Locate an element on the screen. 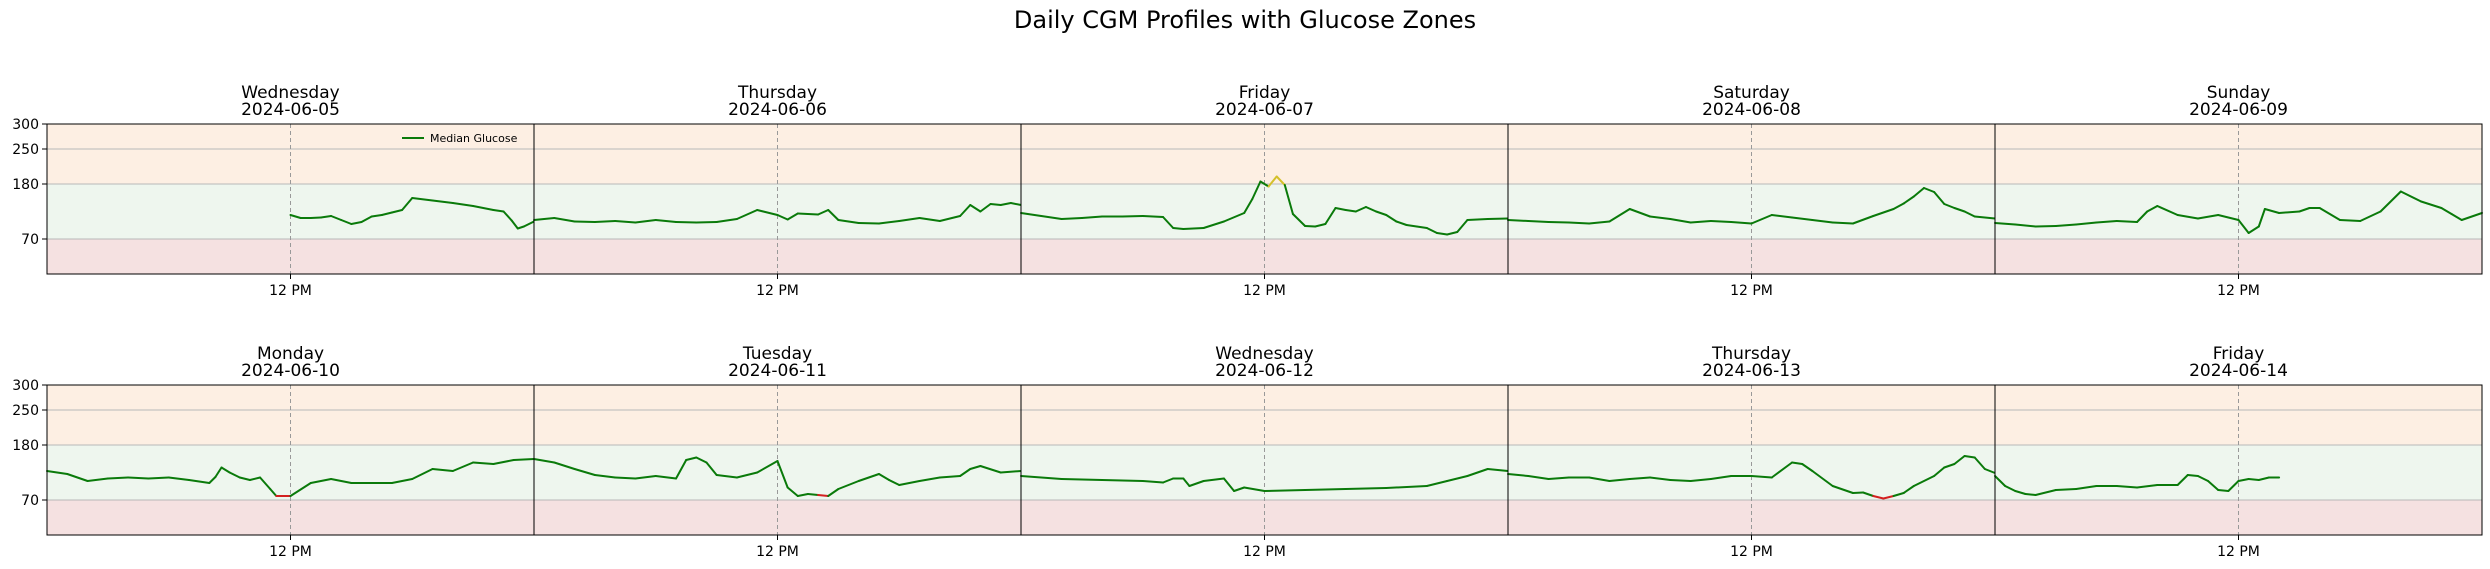 This screenshot has height=569, width=2490. panel-date: 2024-06-12 is located at coordinates (1264, 371).